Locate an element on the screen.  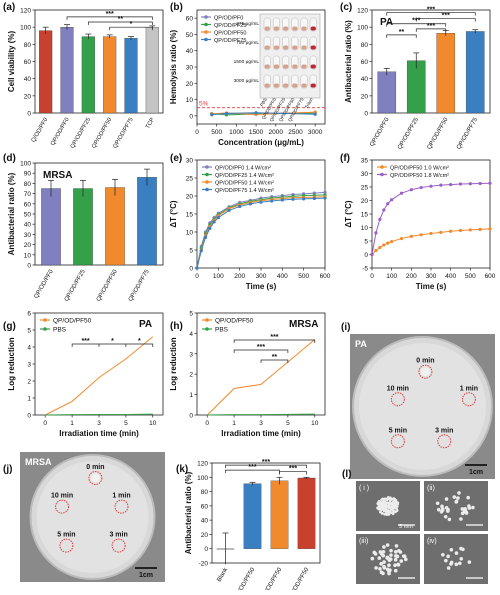
sig-bracket-h is located at coordinates (274, 341).